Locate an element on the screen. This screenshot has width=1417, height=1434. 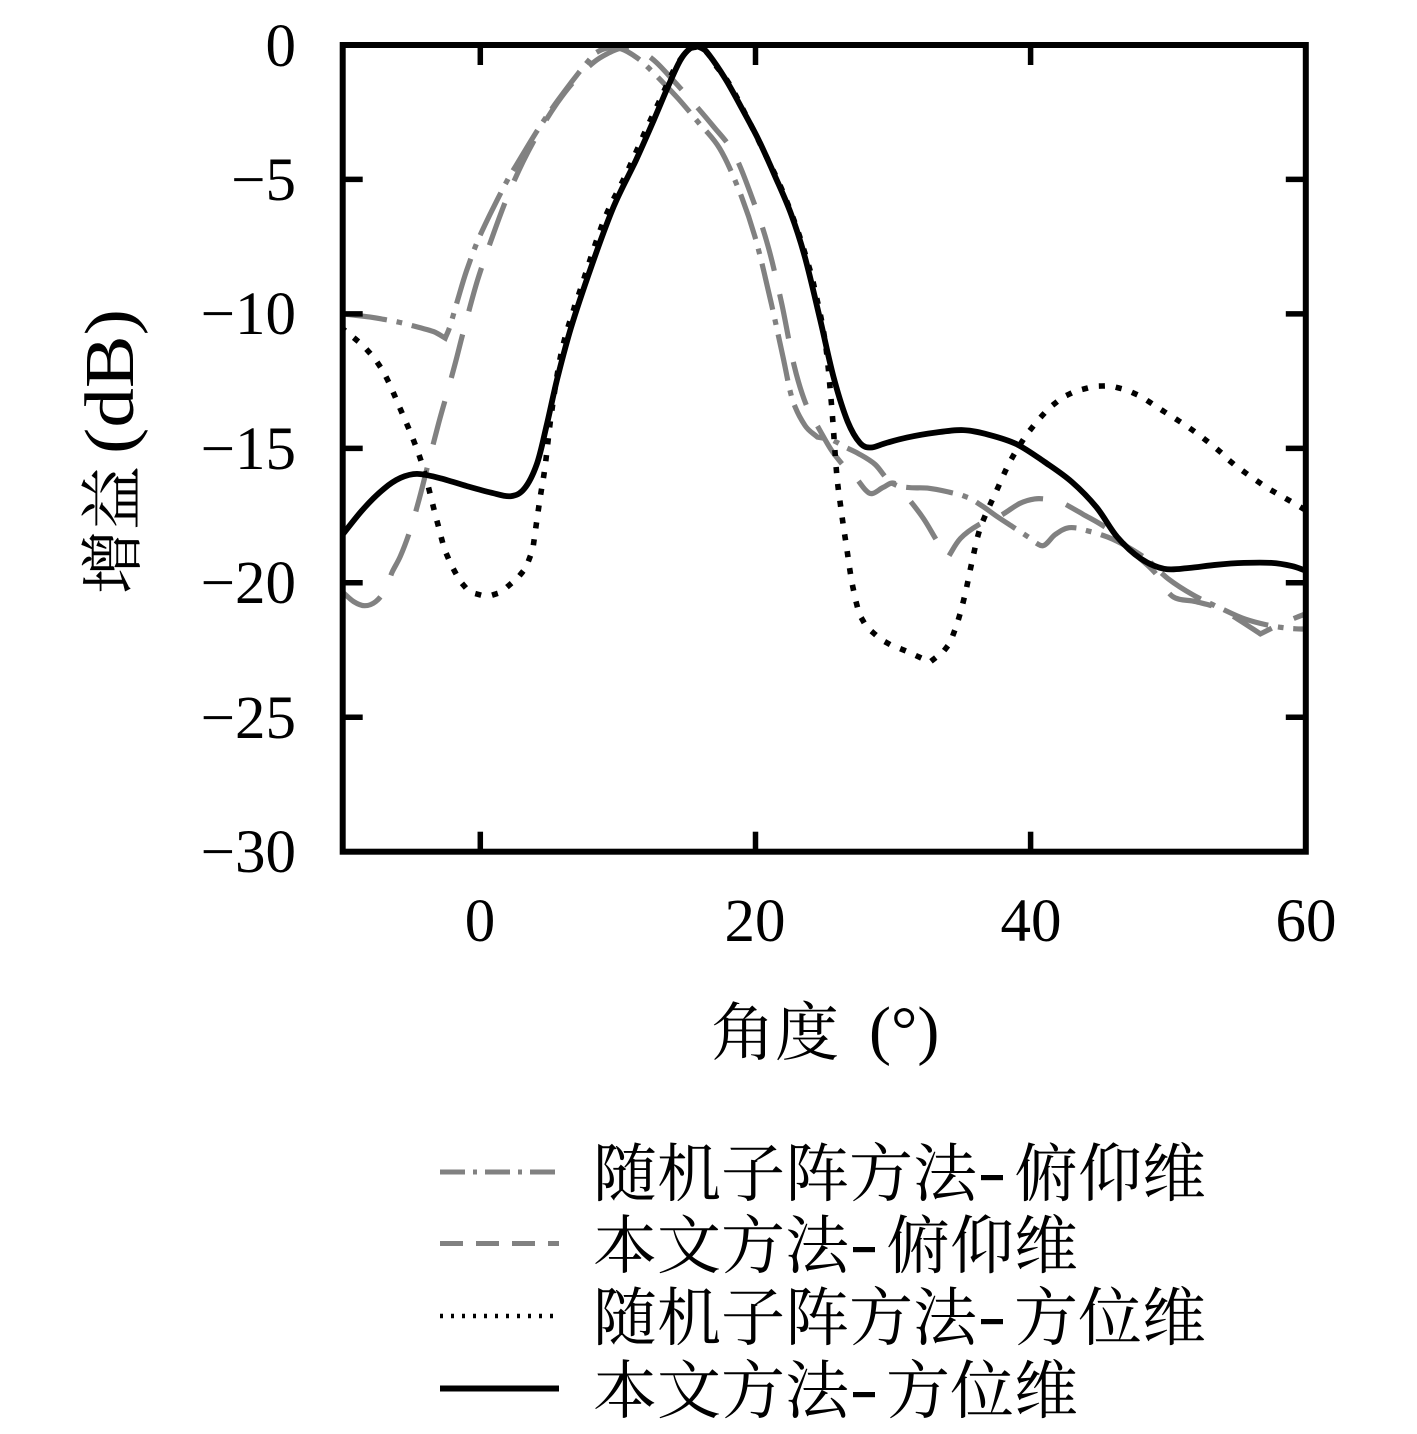
svg-text: −10 is located at coordinates (248, 314).